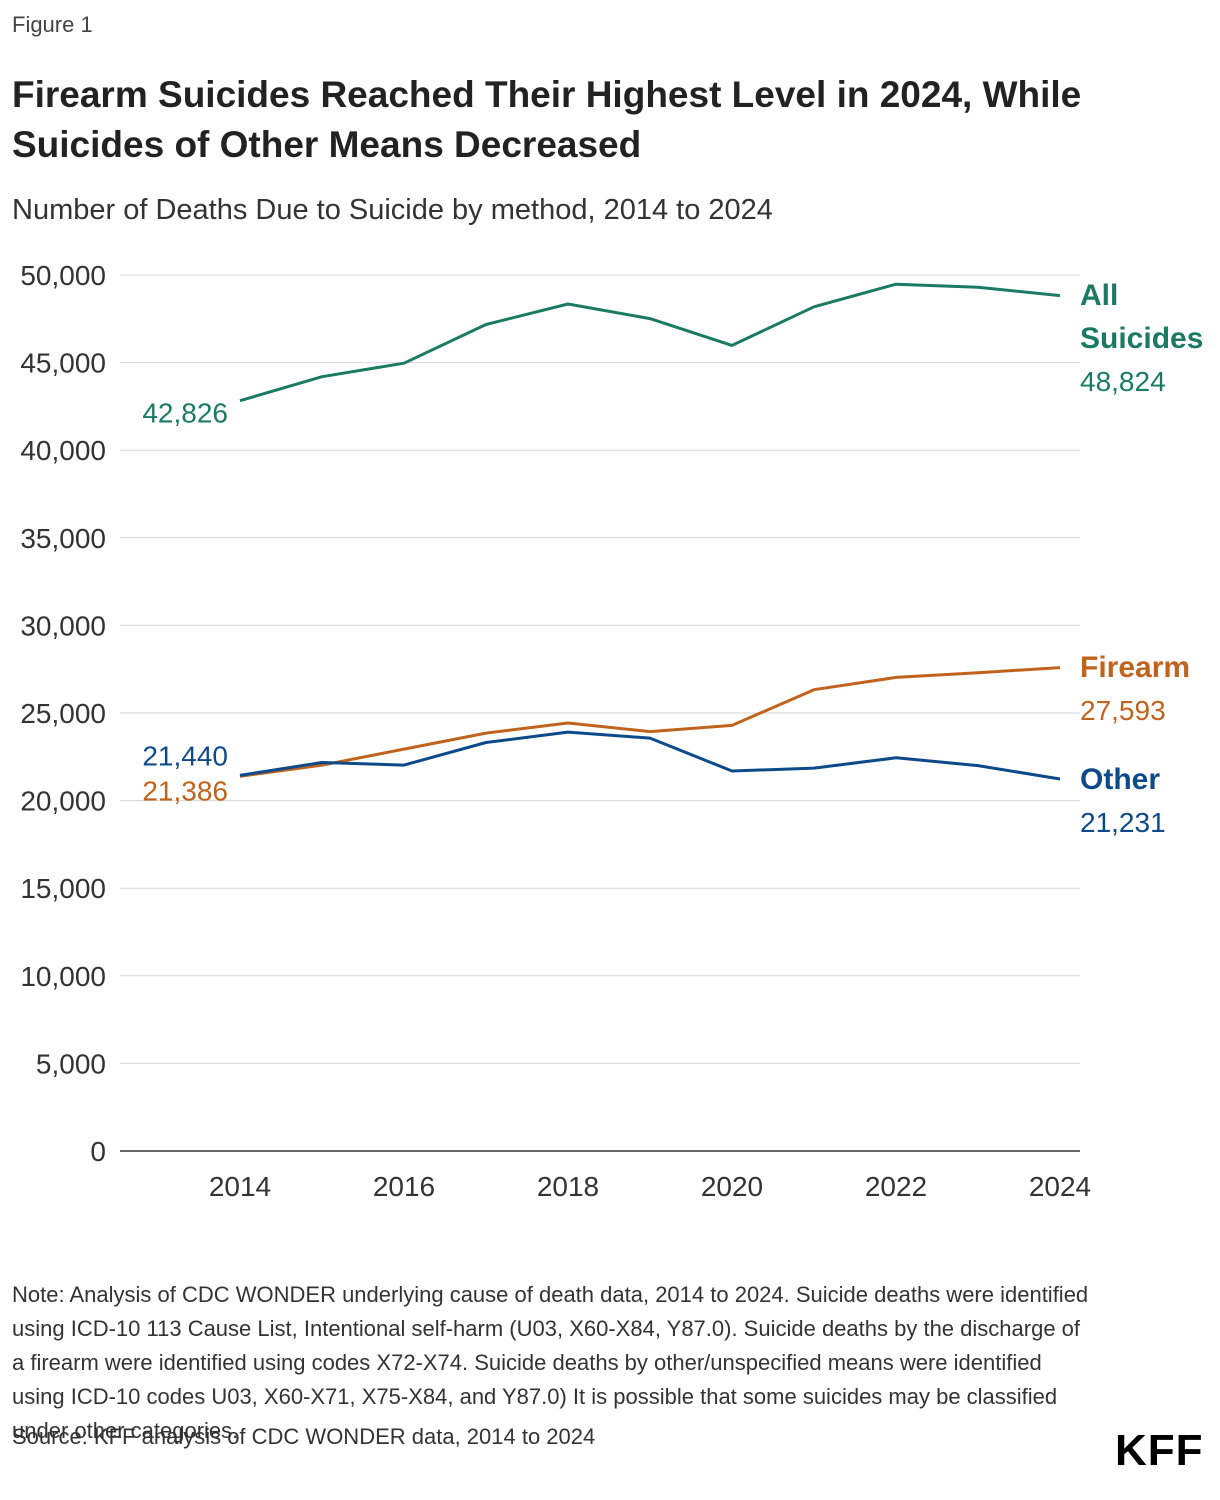 This screenshot has width=1220, height=1500. What do you see at coordinates (63, 888) in the screenshot?
I see `y-tick-label: 15,000` at bounding box center [63, 888].